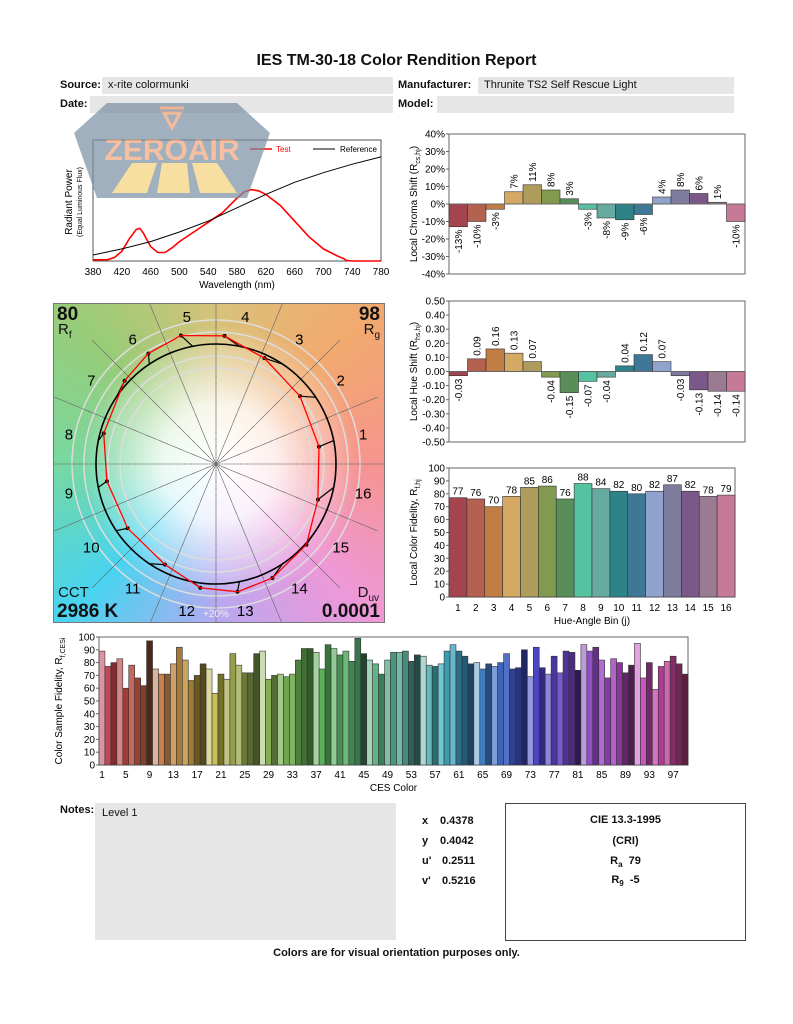 This screenshot has width=793, height=1024. I want to click on cct-label: CCT, so click(73, 592).